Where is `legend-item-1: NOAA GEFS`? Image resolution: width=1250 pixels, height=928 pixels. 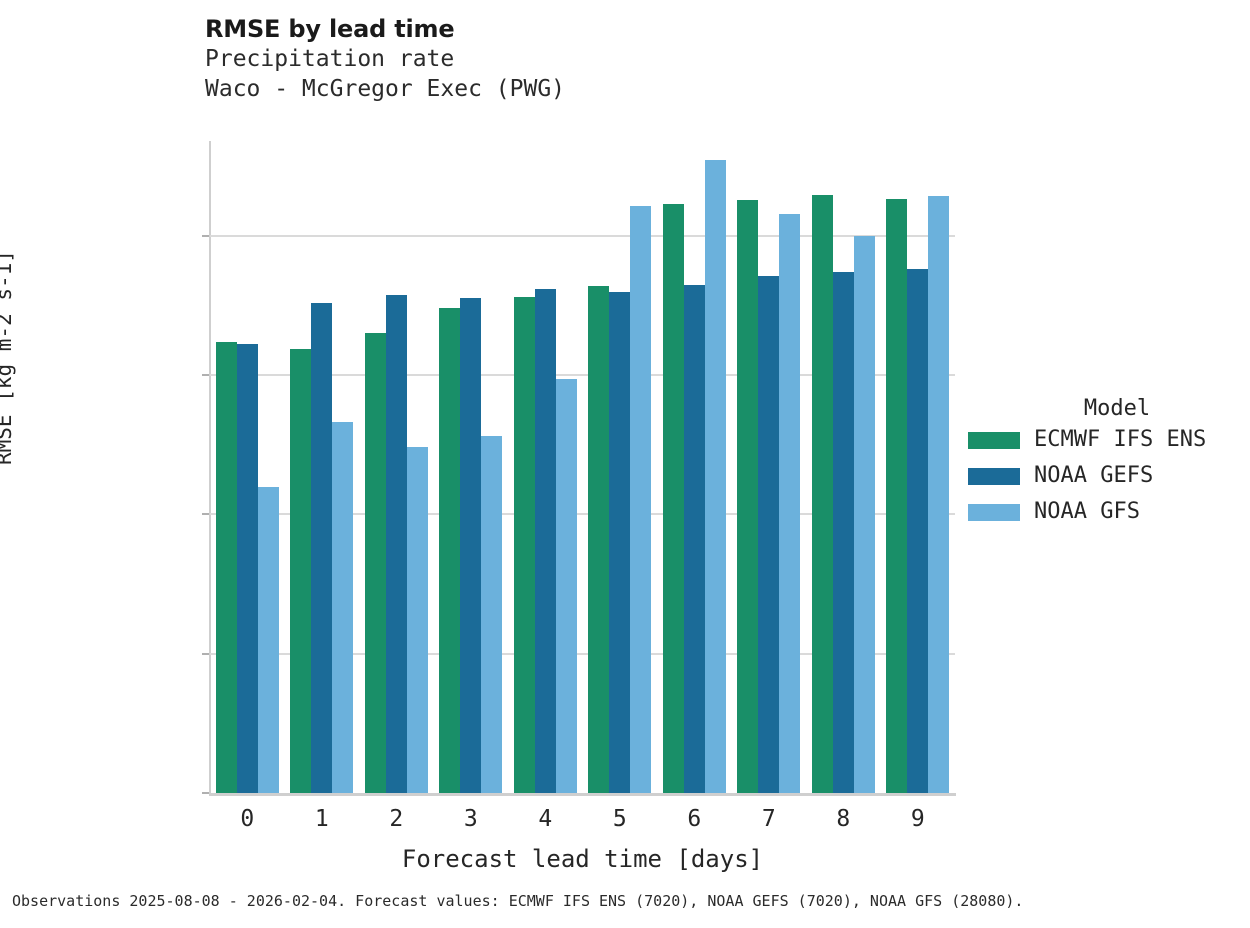
legend-item-1: NOAA GEFS is located at coordinates (1109, 476).